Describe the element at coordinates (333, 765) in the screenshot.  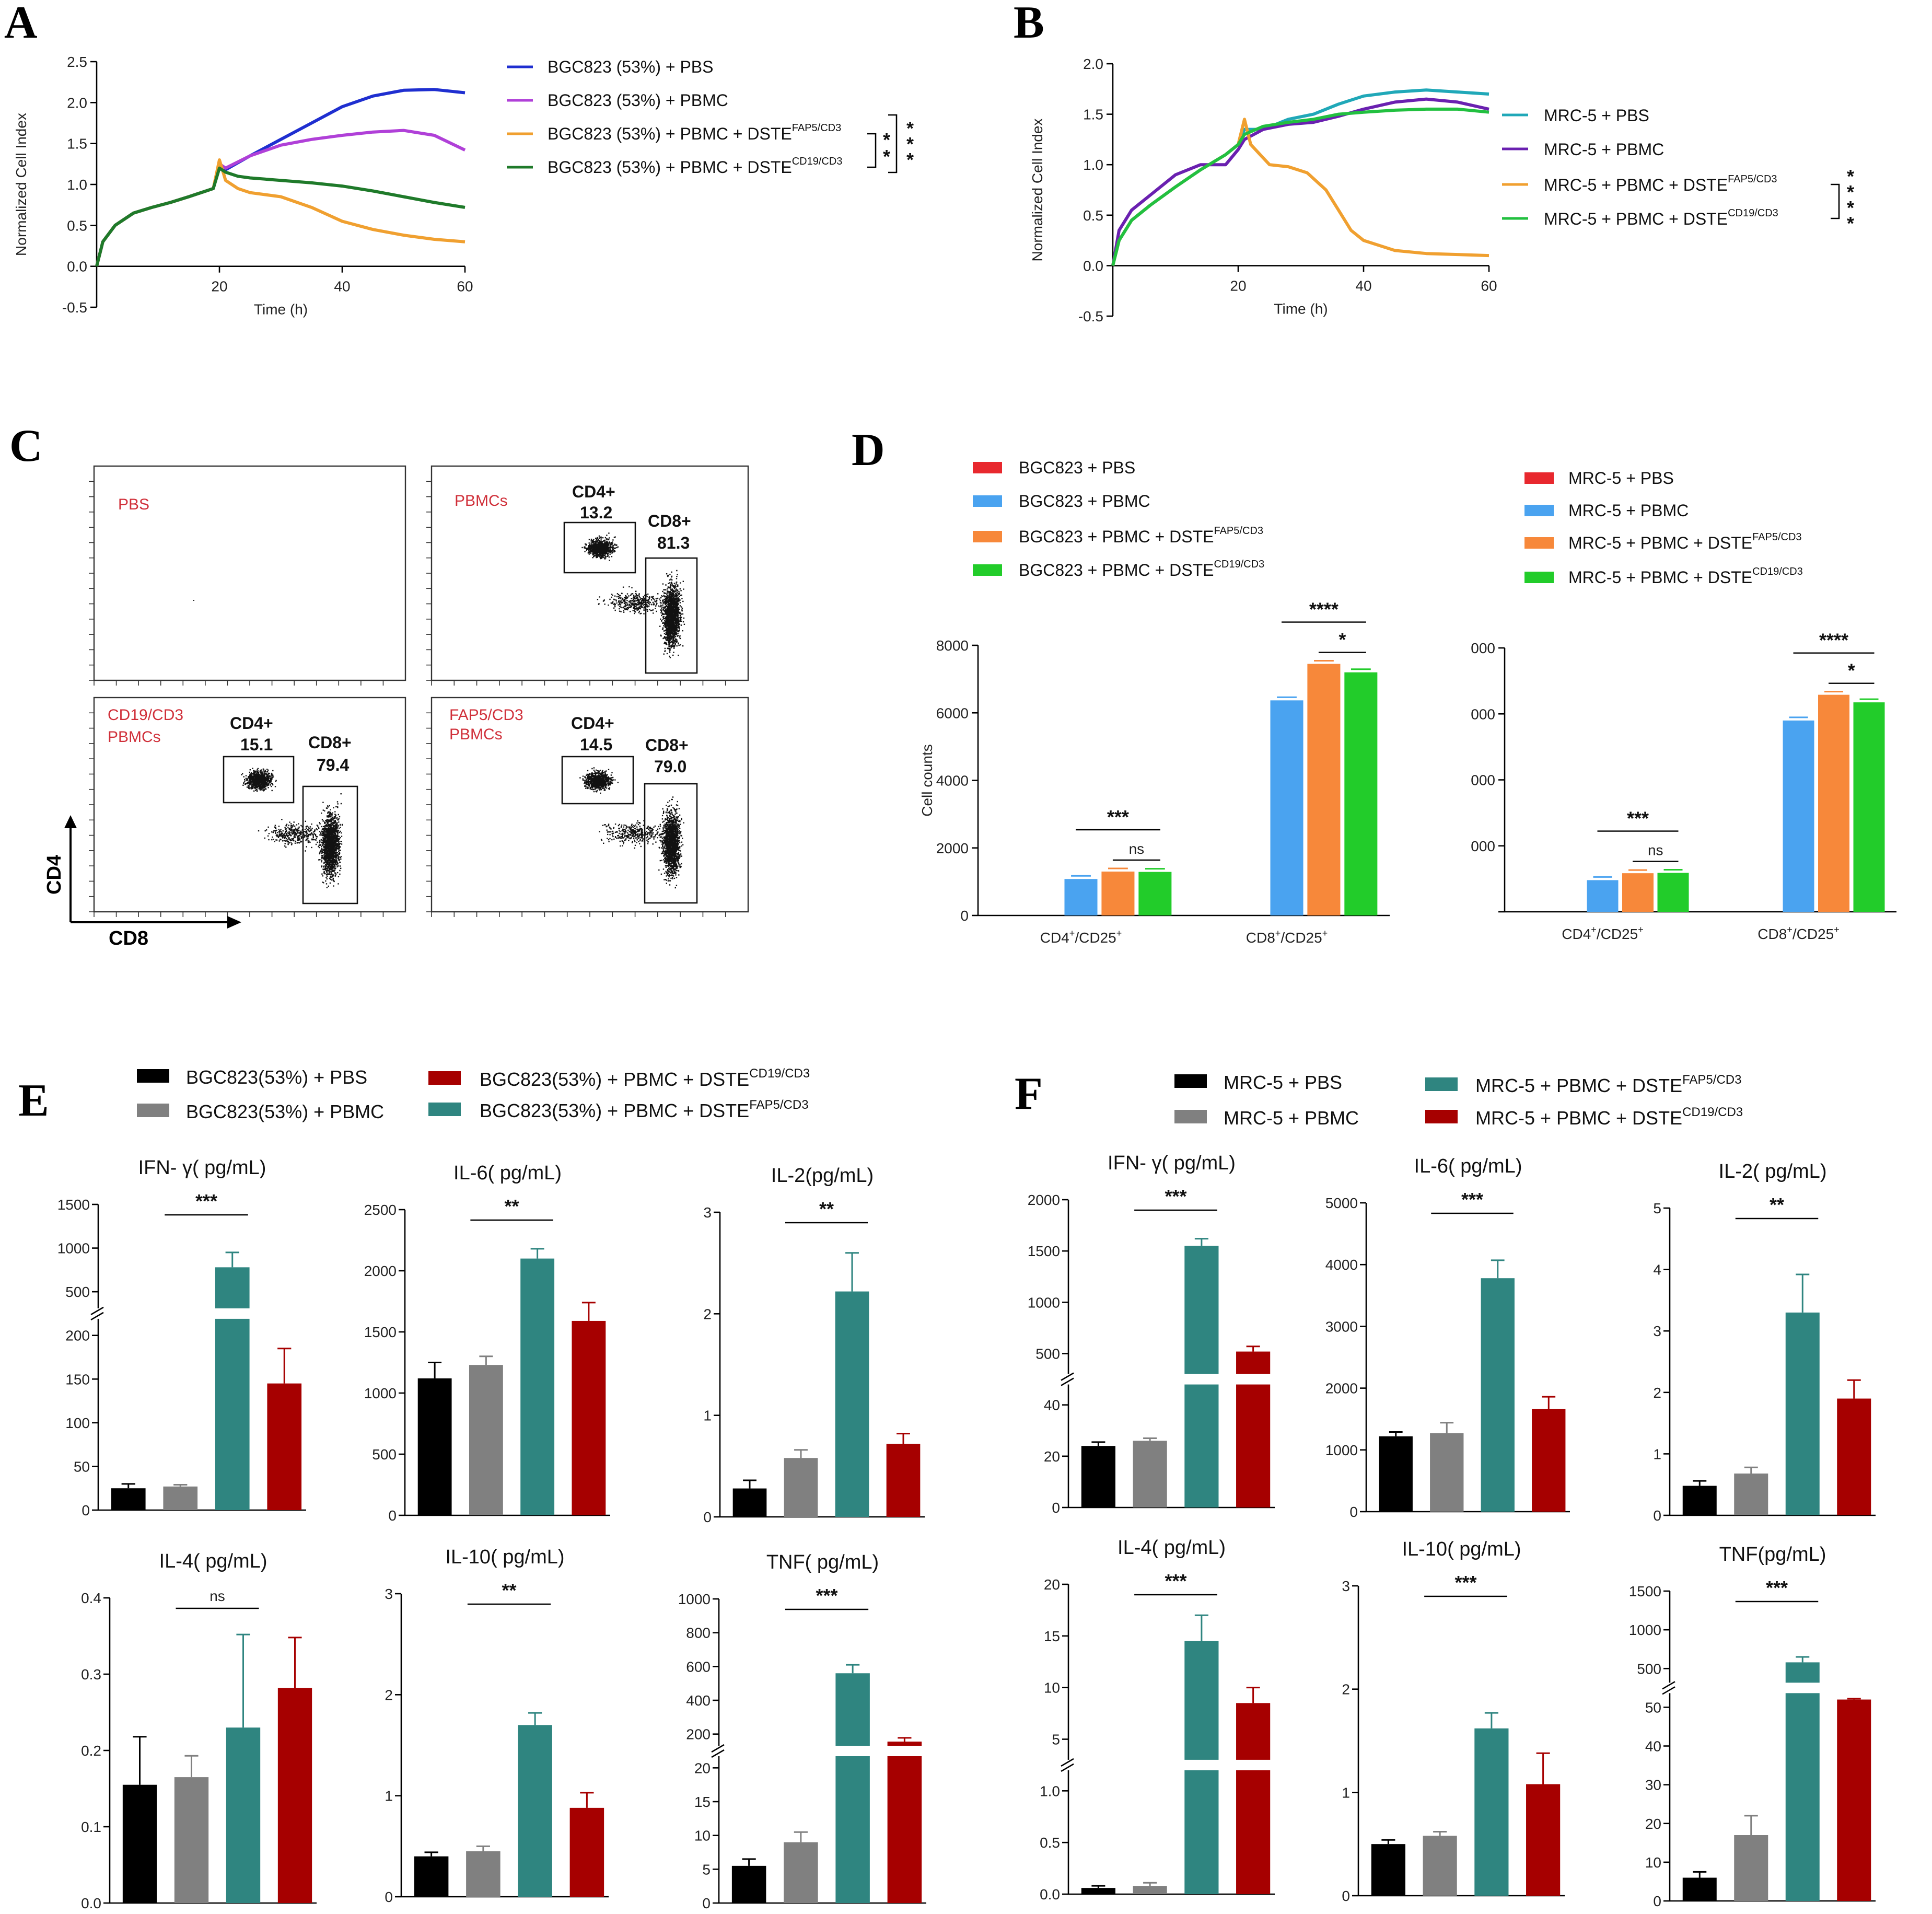
I see `gate-cd8-value-2: 79.4` at that location.